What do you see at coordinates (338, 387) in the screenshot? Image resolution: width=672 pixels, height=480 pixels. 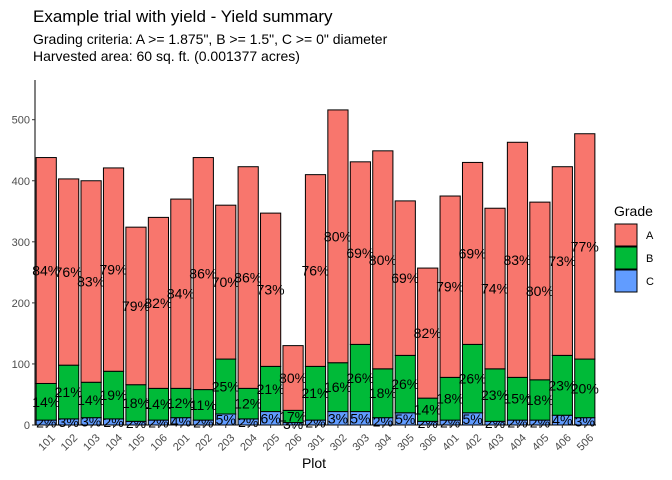 I see `data-label-b: 16%` at bounding box center [338, 387].